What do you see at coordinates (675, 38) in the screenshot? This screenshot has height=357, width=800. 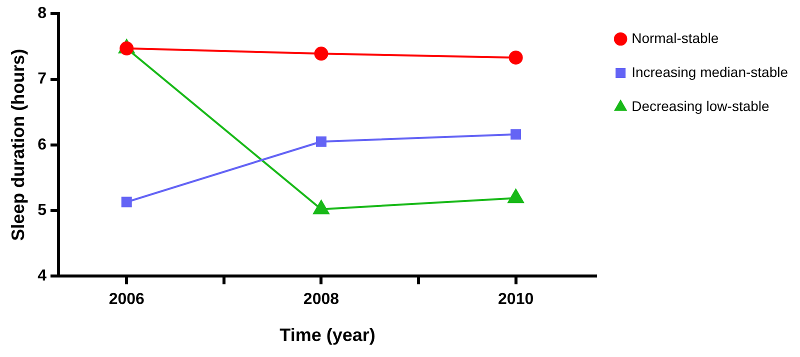 I see `legend-label: Normal-stable` at bounding box center [675, 38].